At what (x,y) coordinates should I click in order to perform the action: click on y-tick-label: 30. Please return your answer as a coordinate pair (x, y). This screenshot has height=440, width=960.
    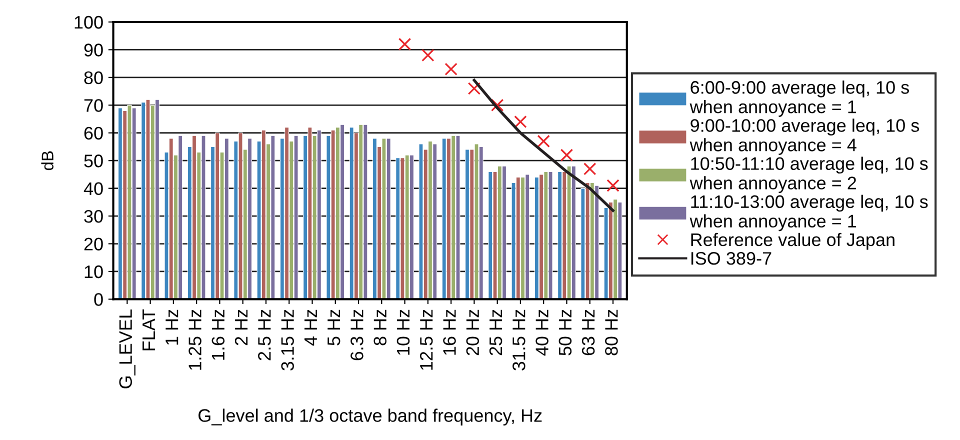
    Looking at the image, I should click on (93, 216).